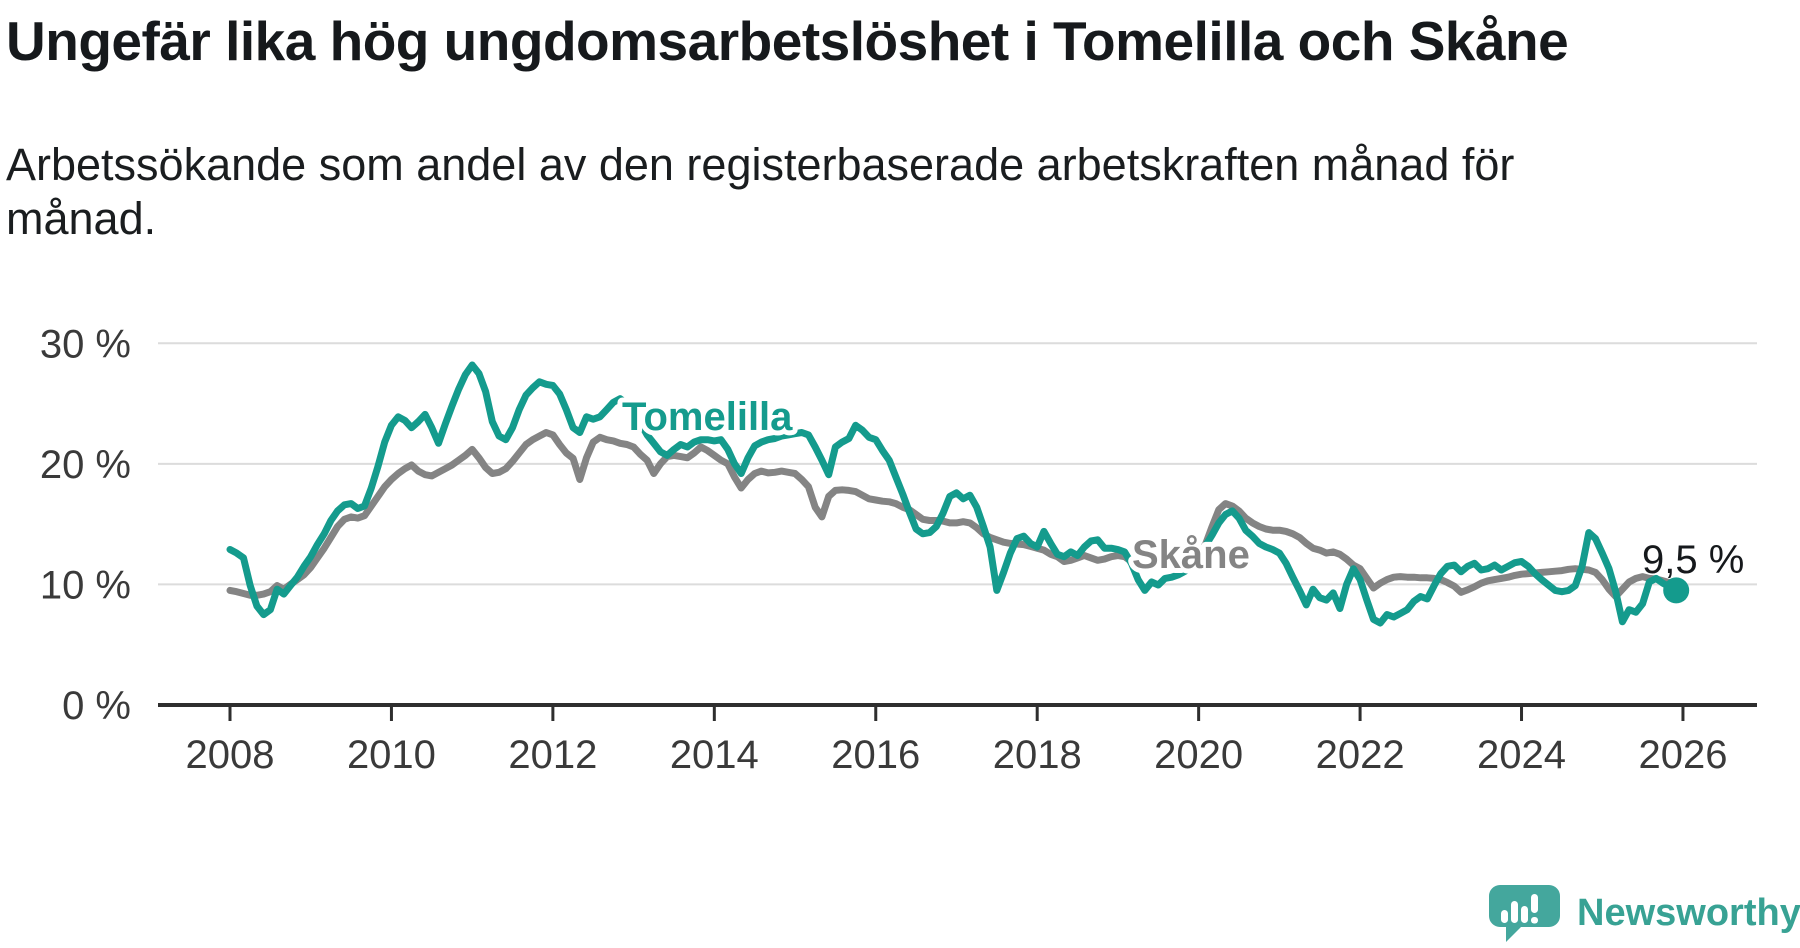 This screenshot has width=1800, height=948. What do you see at coordinates (1037, 755) in the screenshot?
I see `x-axis-tick-label: 2018` at bounding box center [1037, 755].